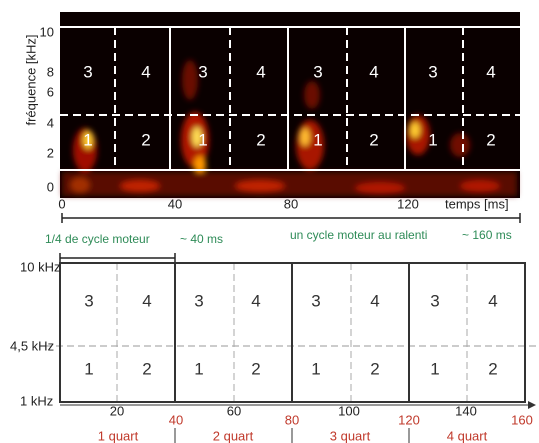  I want to click on x-label: 80, so click(292, 419).